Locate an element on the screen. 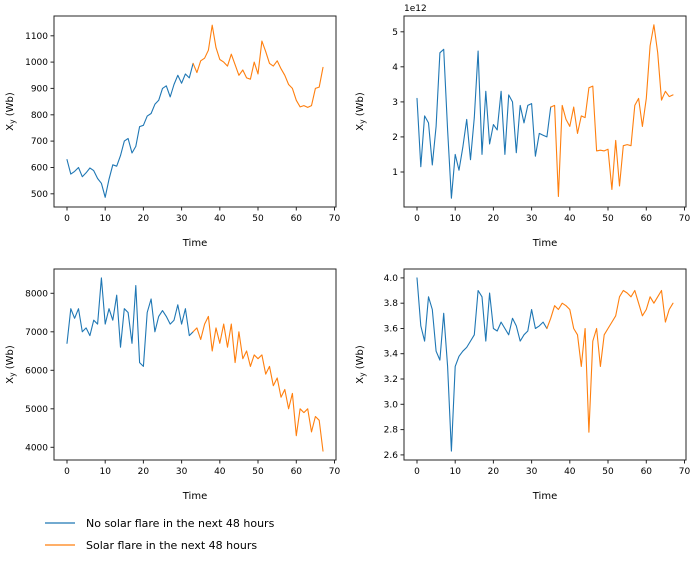 This screenshot has width=700, height=565. svg-text: 3.6 is located at coordinates (391, 330).